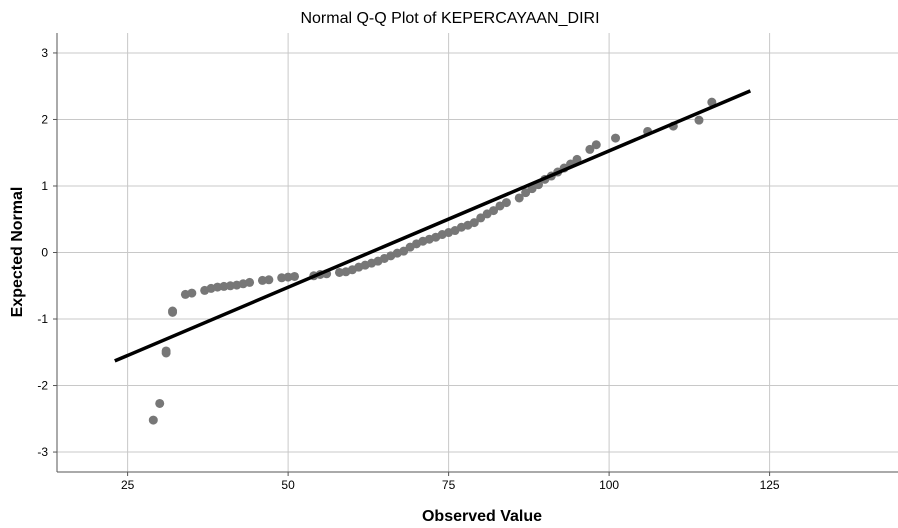 This screenshot has width=898, height=528. I want to click on x-tick-label: 125, so click(770, 485).